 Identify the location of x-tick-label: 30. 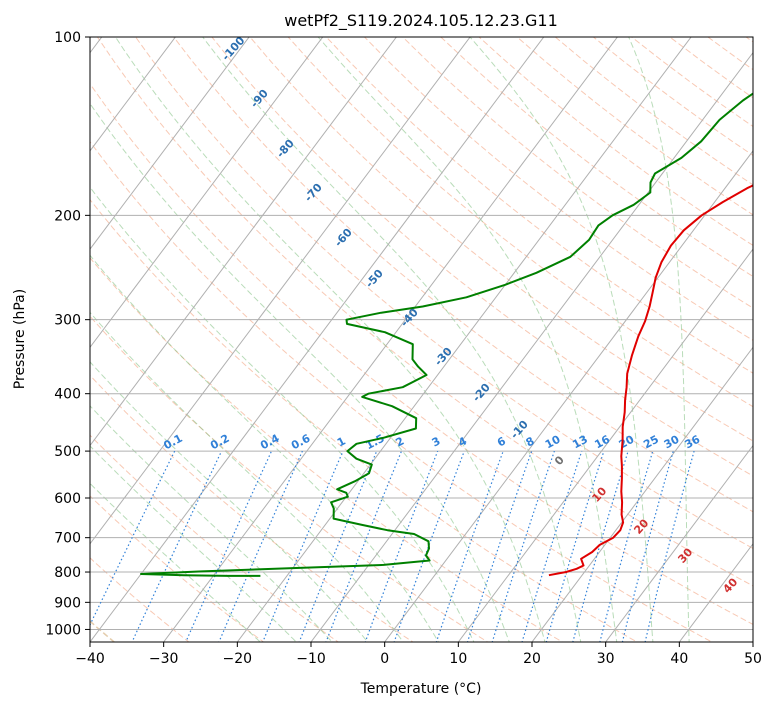
(606, 659).